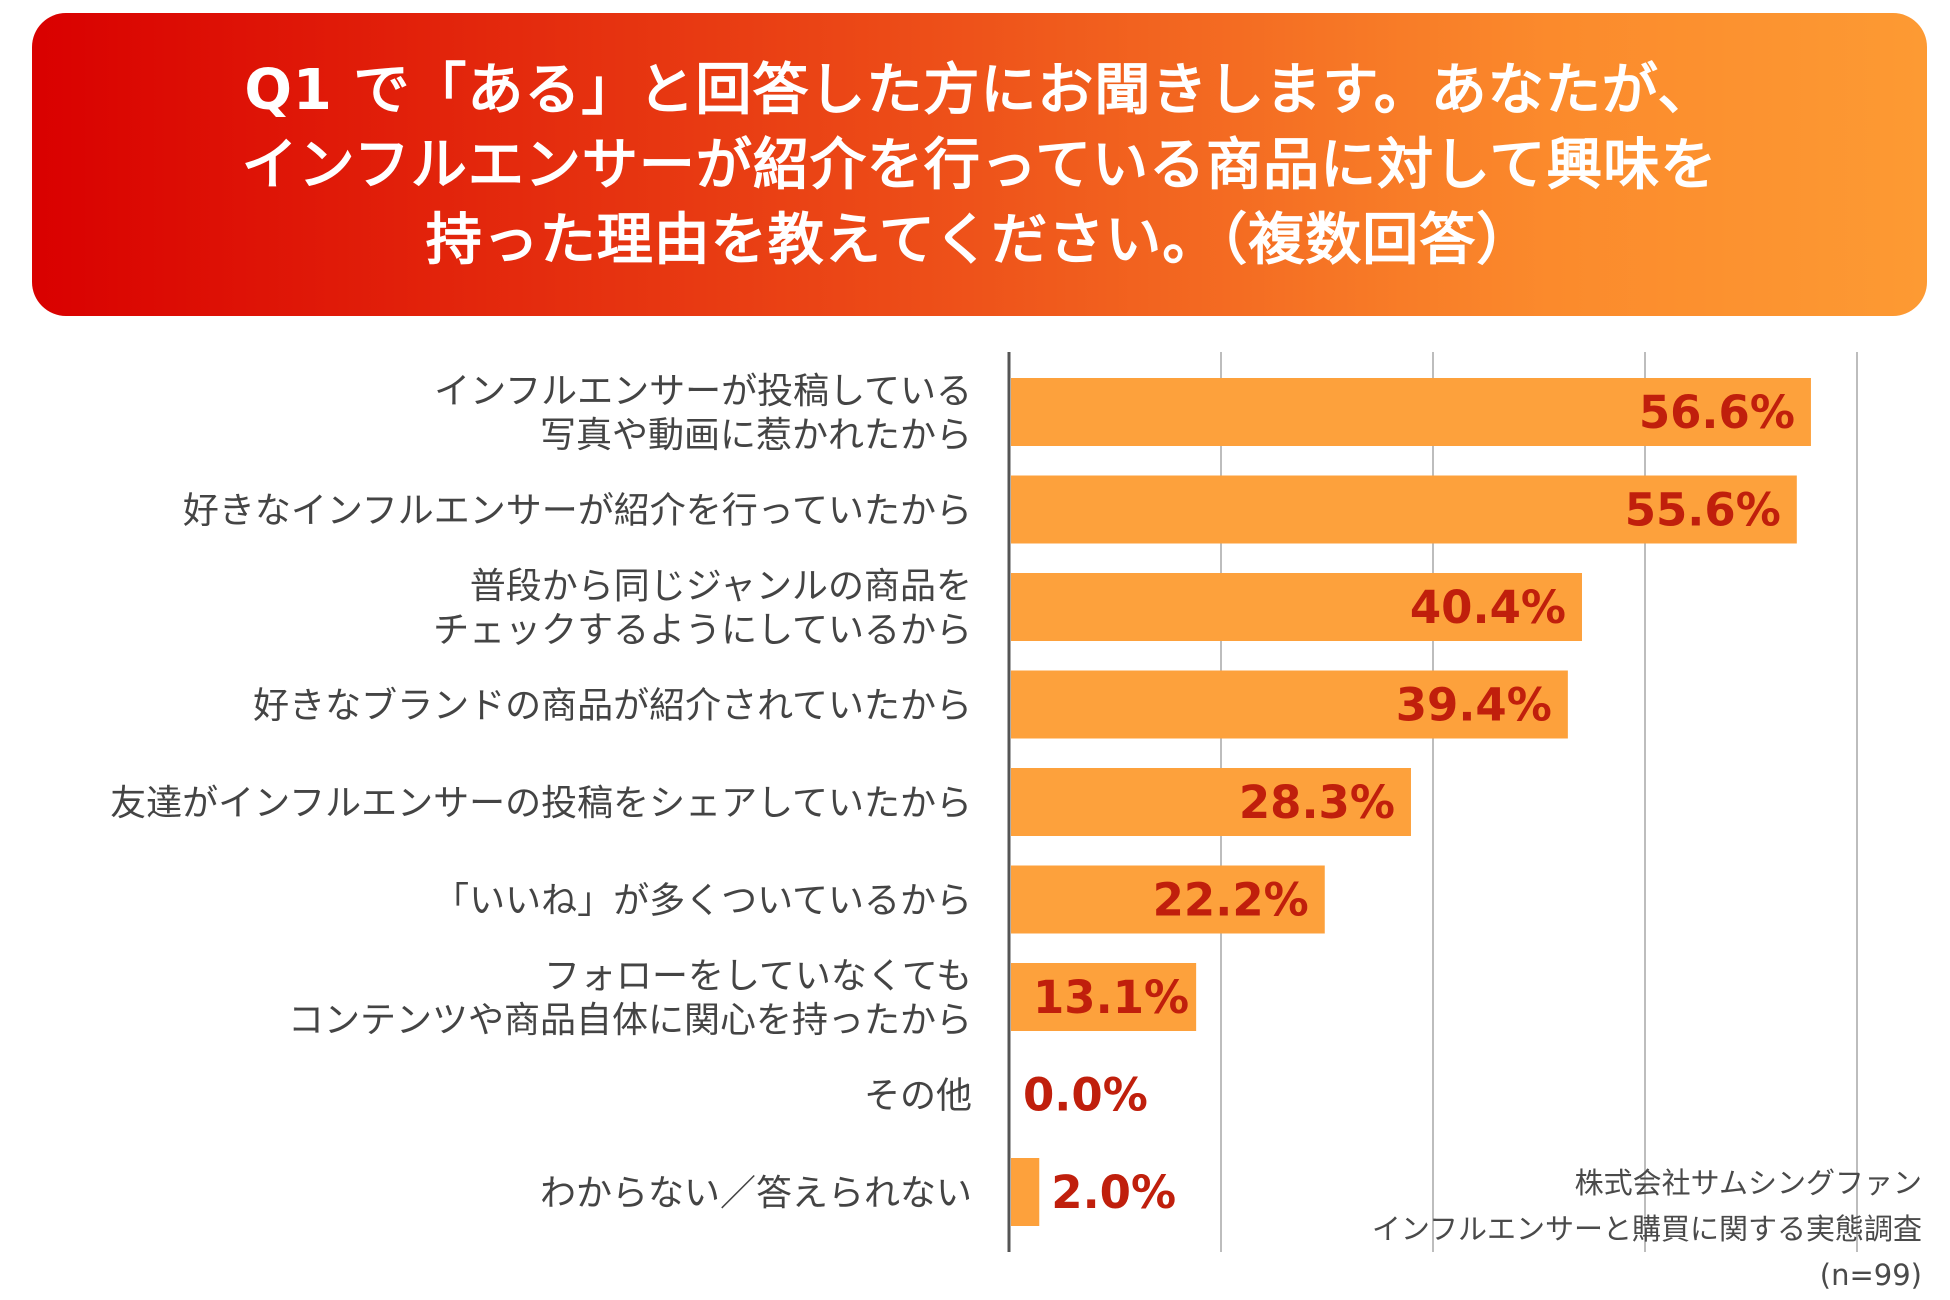  What do you see at coordinates (1748, 1183) in the screenshot?
I see `source-company: 株式会社サムシングファン` at bounding box center [1748, 1183].